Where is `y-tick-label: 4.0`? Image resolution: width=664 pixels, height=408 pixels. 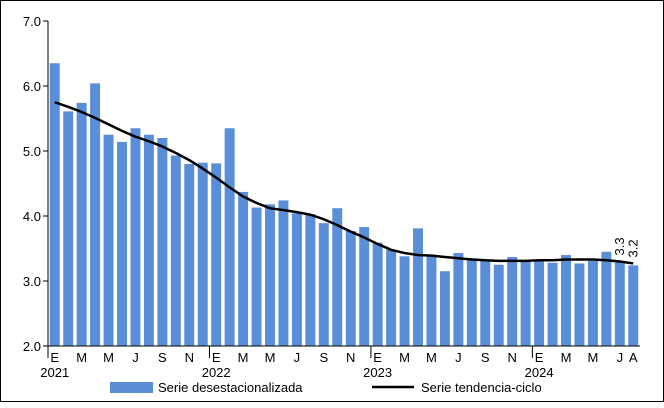 y-tick-label: 4.0 is located at coordinates (32, 216).